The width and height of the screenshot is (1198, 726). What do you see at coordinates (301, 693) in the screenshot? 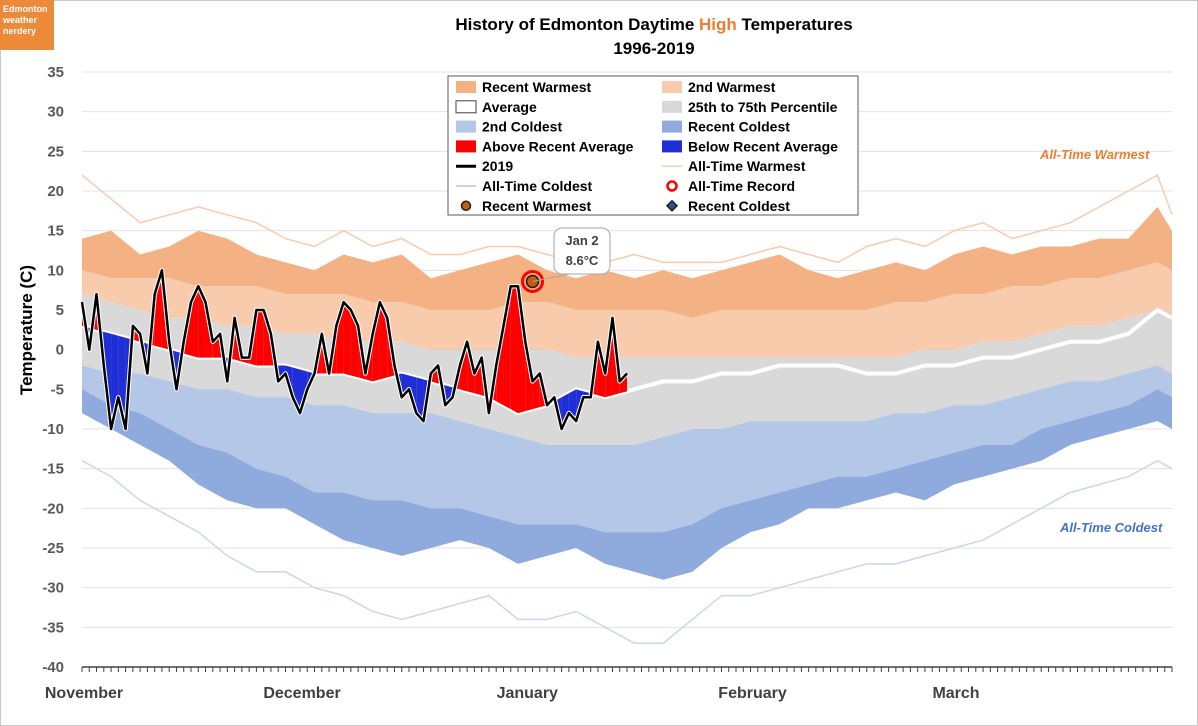
I see `x-month-label: December` at bounding box center [301, 693].